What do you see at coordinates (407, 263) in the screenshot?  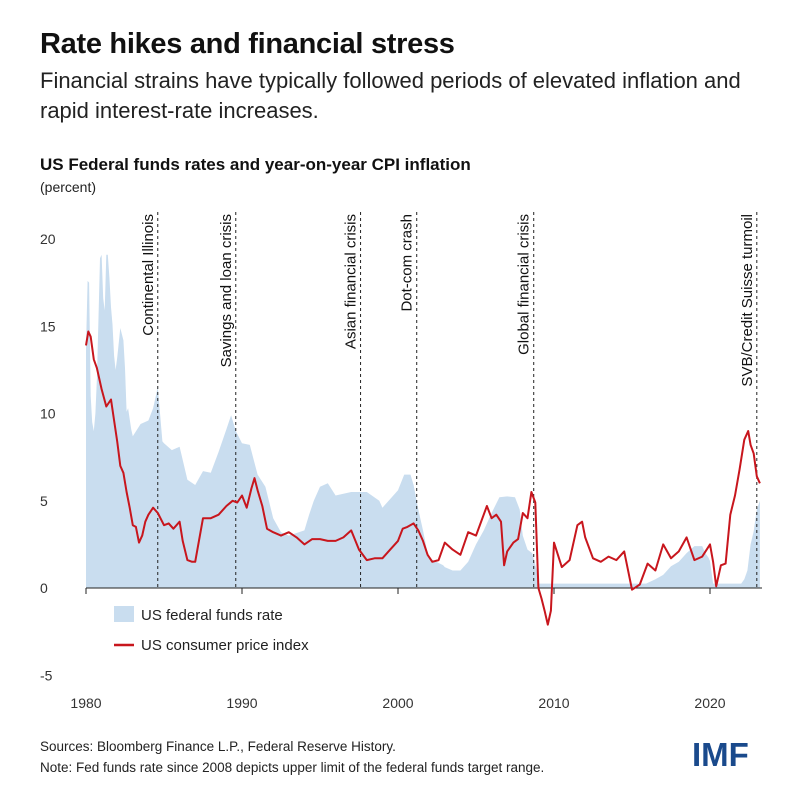 I see `event-label: Dot-com crash` at bounding box center [407, 263].